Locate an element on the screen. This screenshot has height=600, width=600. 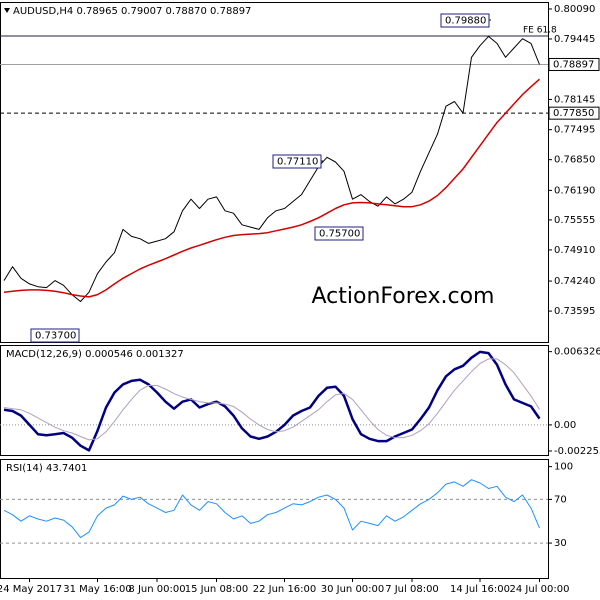
y-tick-label: 0.75555 is located at coordinates (574, 220).